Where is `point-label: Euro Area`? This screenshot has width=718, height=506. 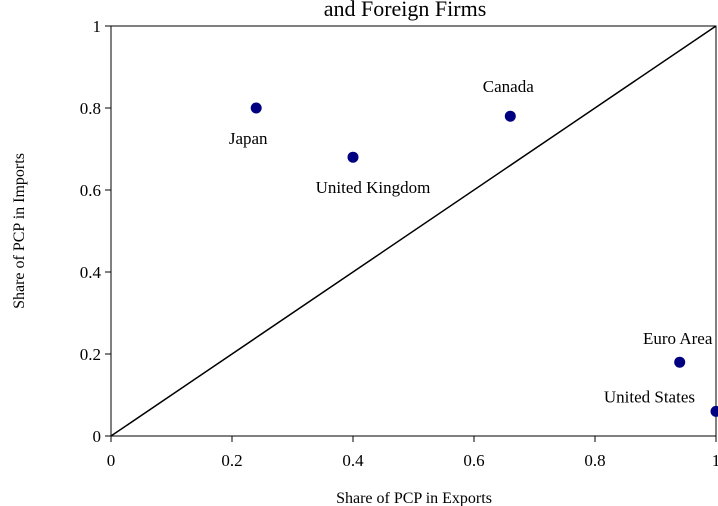 point-label: Euro Area is located at coordinates (678, 338).